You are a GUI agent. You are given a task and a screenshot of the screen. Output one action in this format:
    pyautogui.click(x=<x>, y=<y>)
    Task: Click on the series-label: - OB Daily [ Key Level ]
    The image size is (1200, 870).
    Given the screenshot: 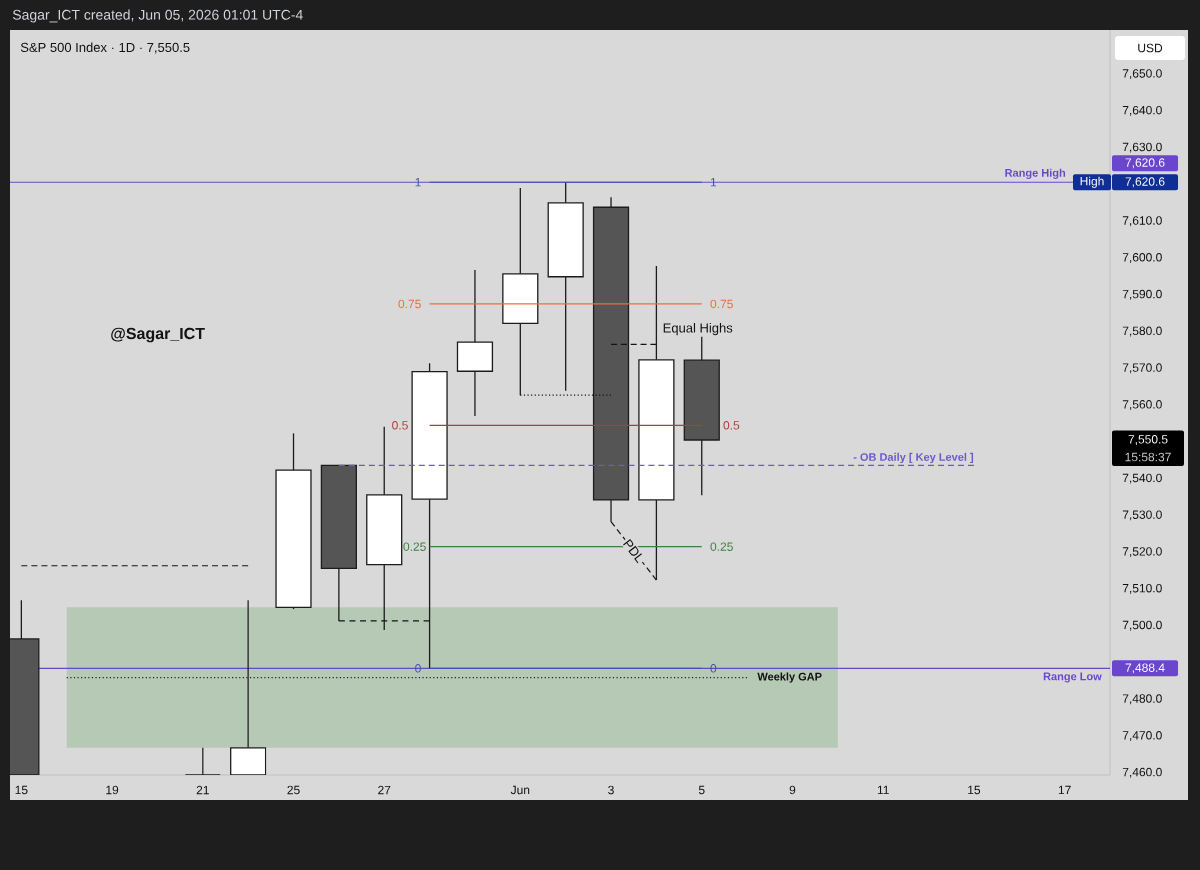 What is the action you would take?
    pyautogui.click(x=913, y=458)
    